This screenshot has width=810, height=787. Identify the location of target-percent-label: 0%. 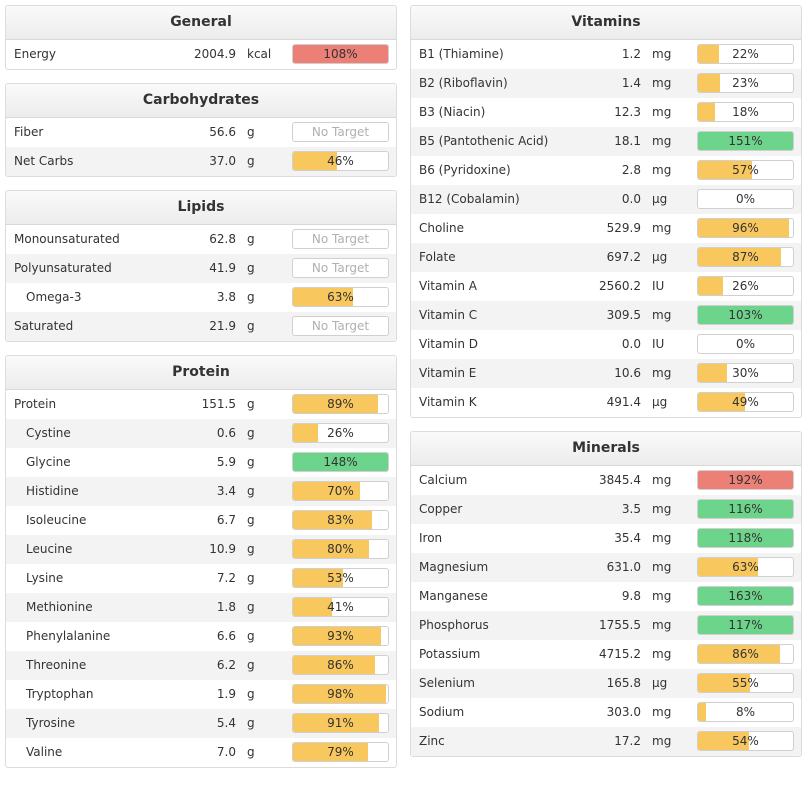
(745, 199).